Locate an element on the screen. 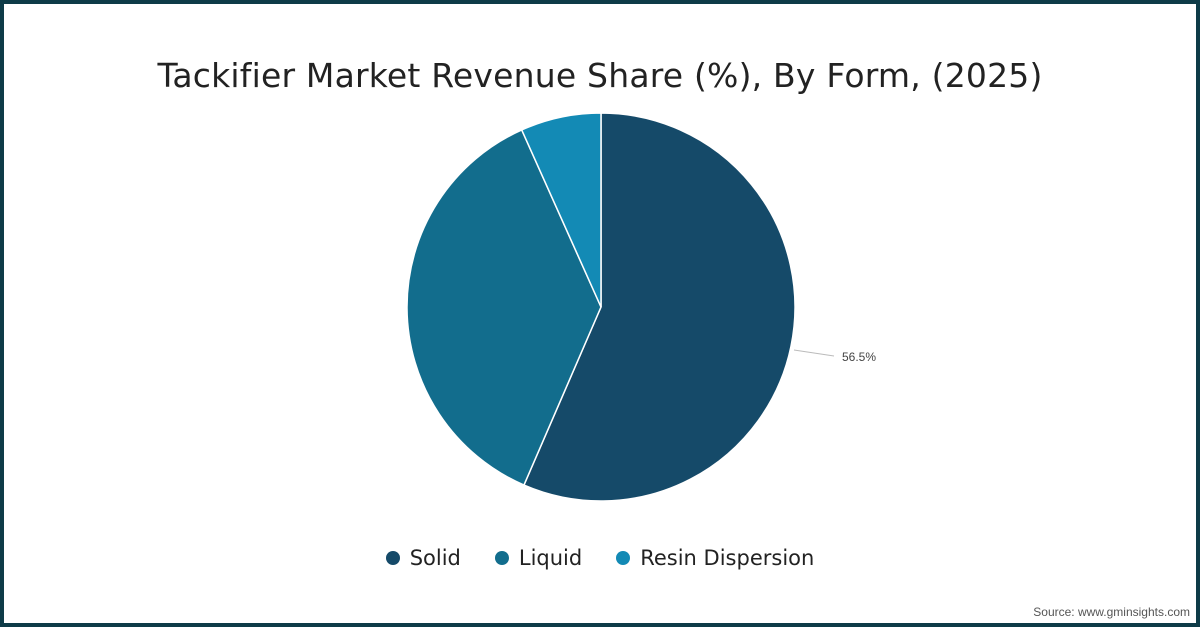 The image size is (1200, 627). legend-item-resin-dispersion: Resin Dispersion is located at coordinates (715, 558).